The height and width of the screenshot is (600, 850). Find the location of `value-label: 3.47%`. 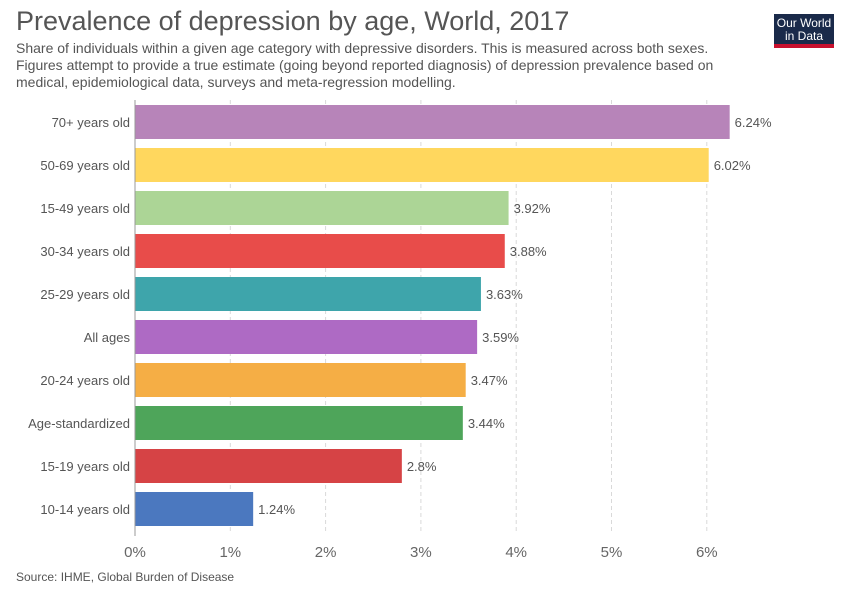

value-label: 3.47% is located at coordinates (489, 380).